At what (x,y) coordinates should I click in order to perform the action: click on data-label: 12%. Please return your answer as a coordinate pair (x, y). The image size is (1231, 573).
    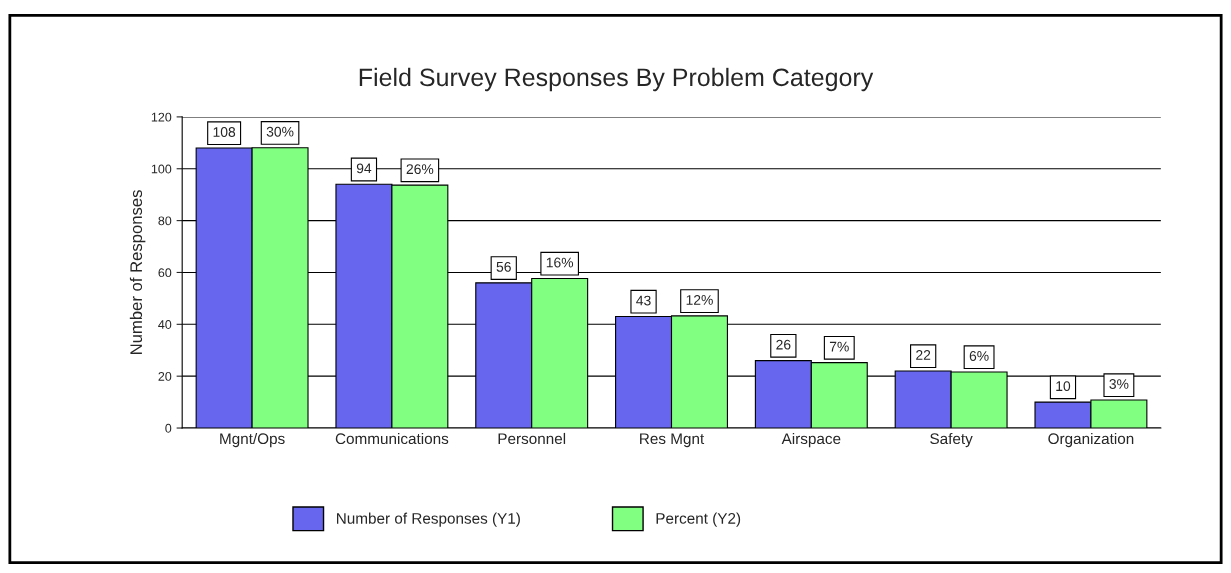
    Looking at the image, I should click on (699, 300).